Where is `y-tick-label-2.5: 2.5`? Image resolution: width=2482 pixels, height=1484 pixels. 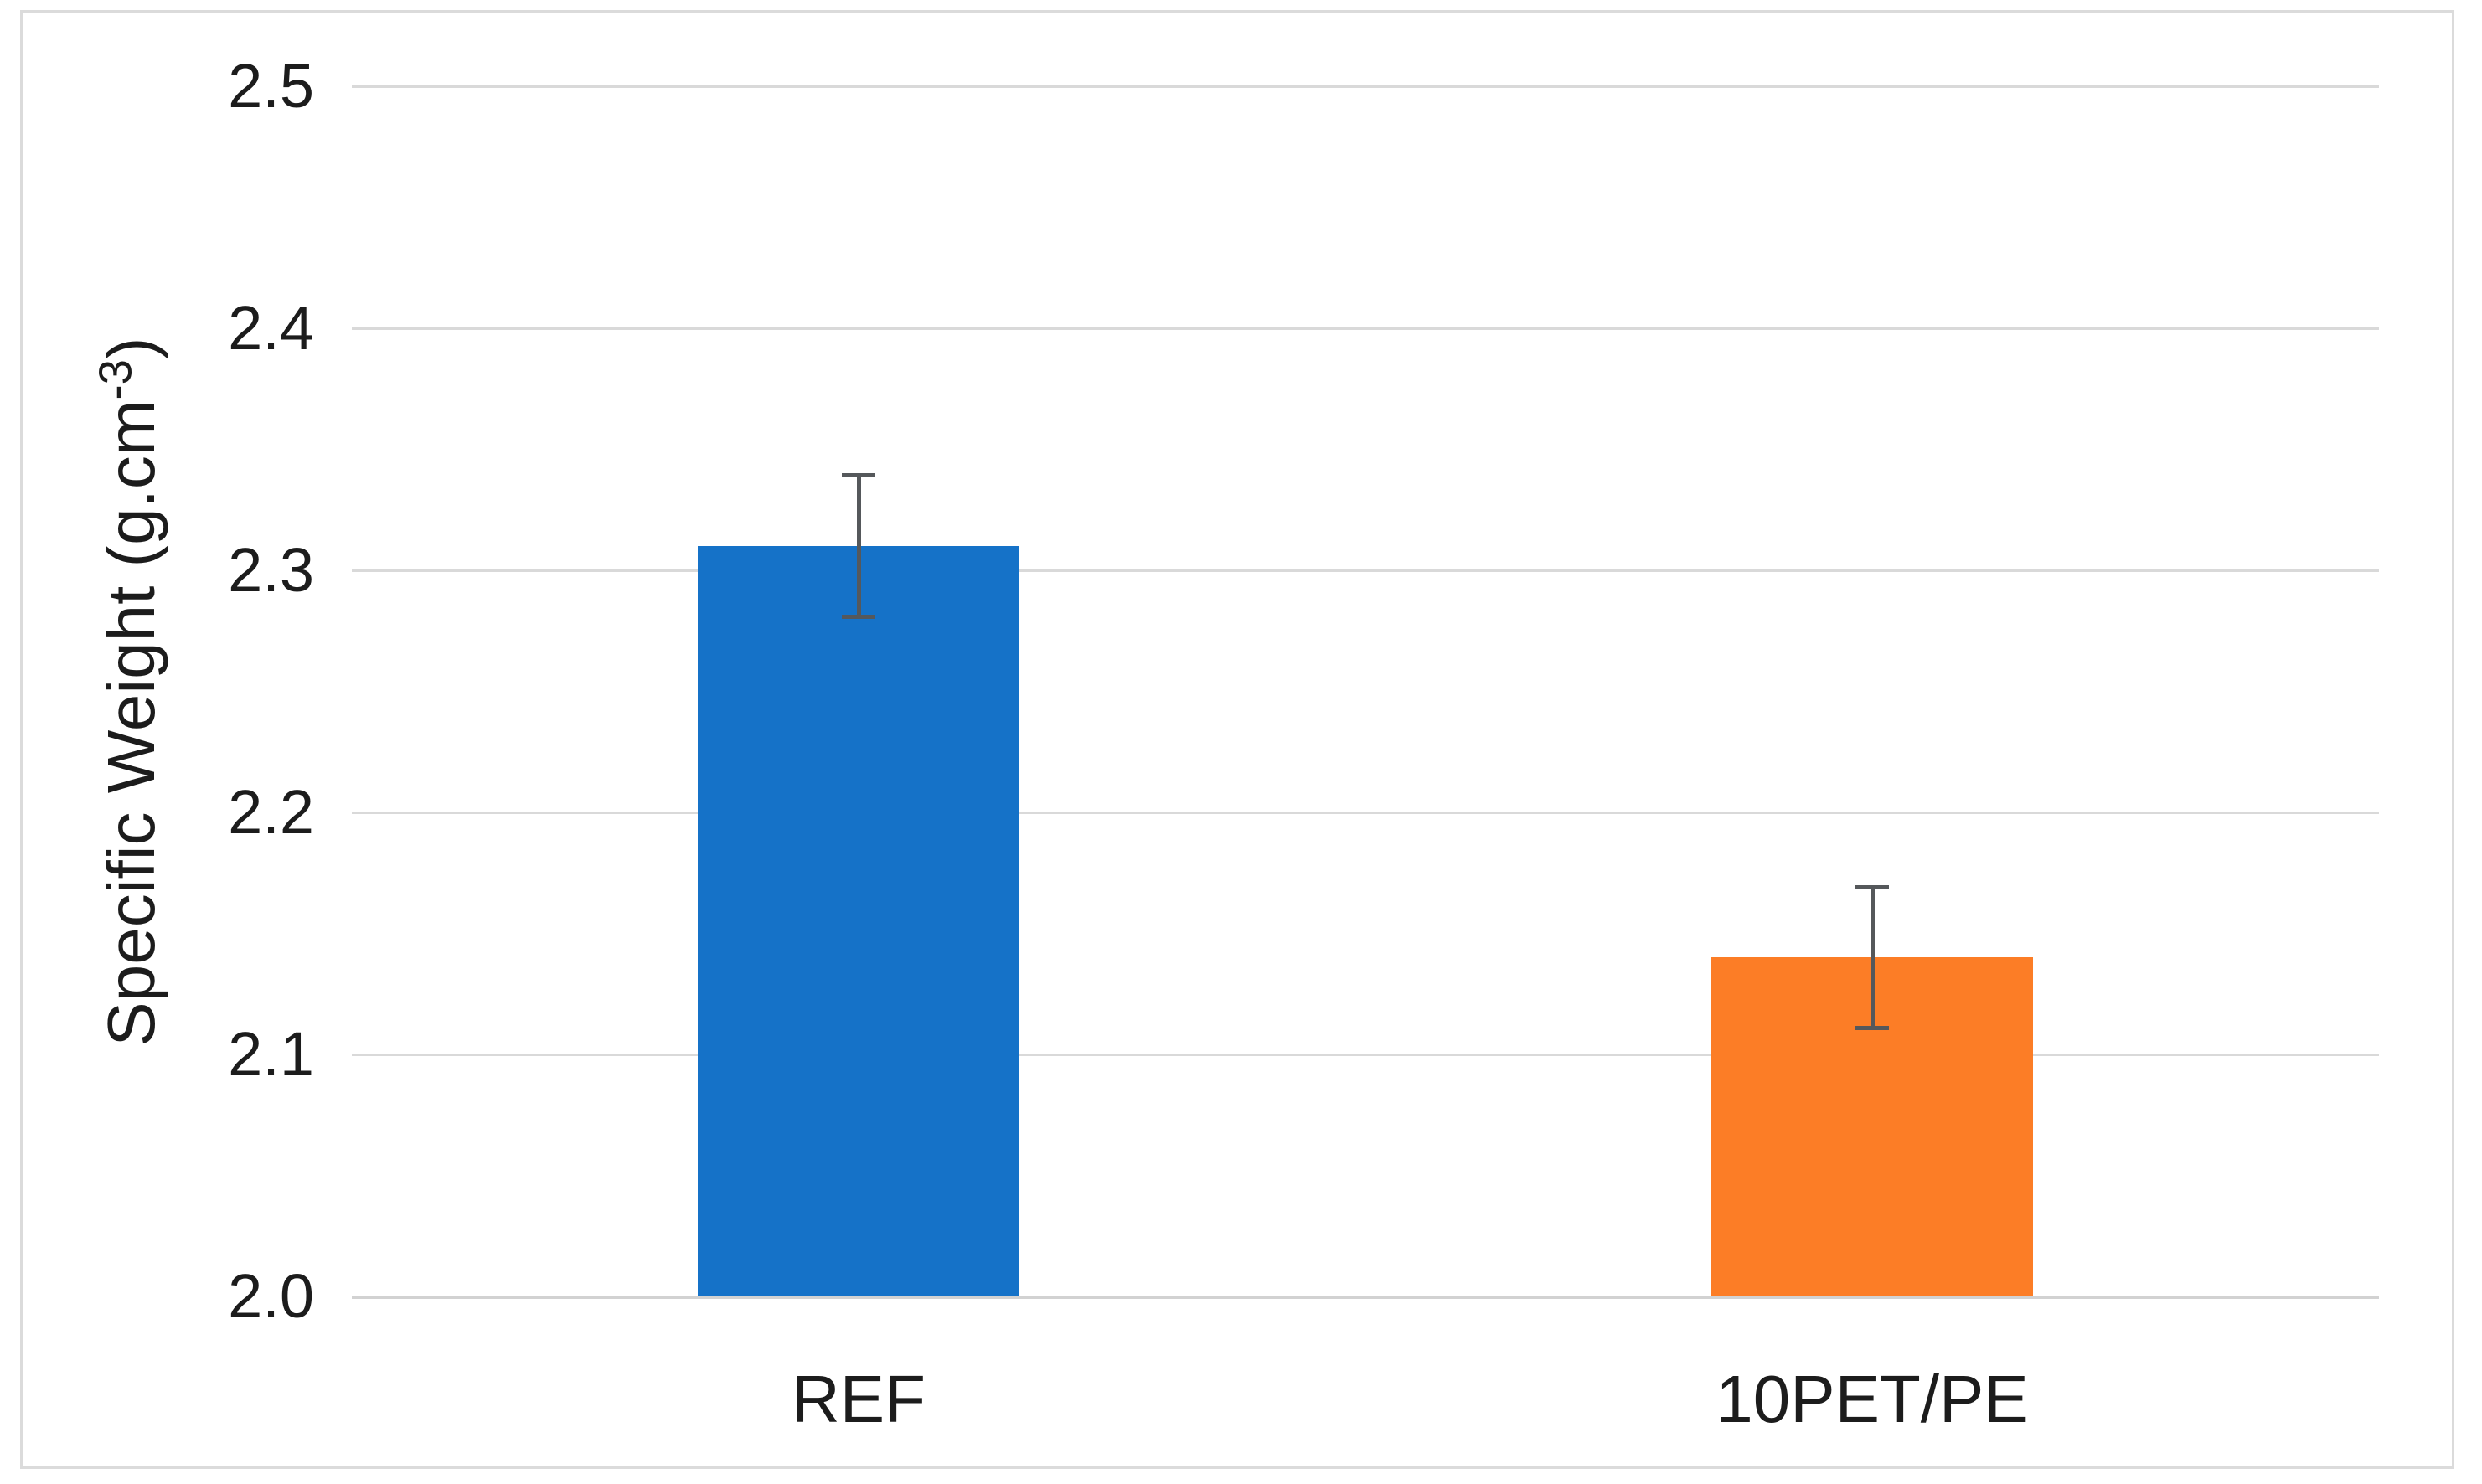 y-tick-label-2.5: 2.5 is located at coordinates (271, 86).